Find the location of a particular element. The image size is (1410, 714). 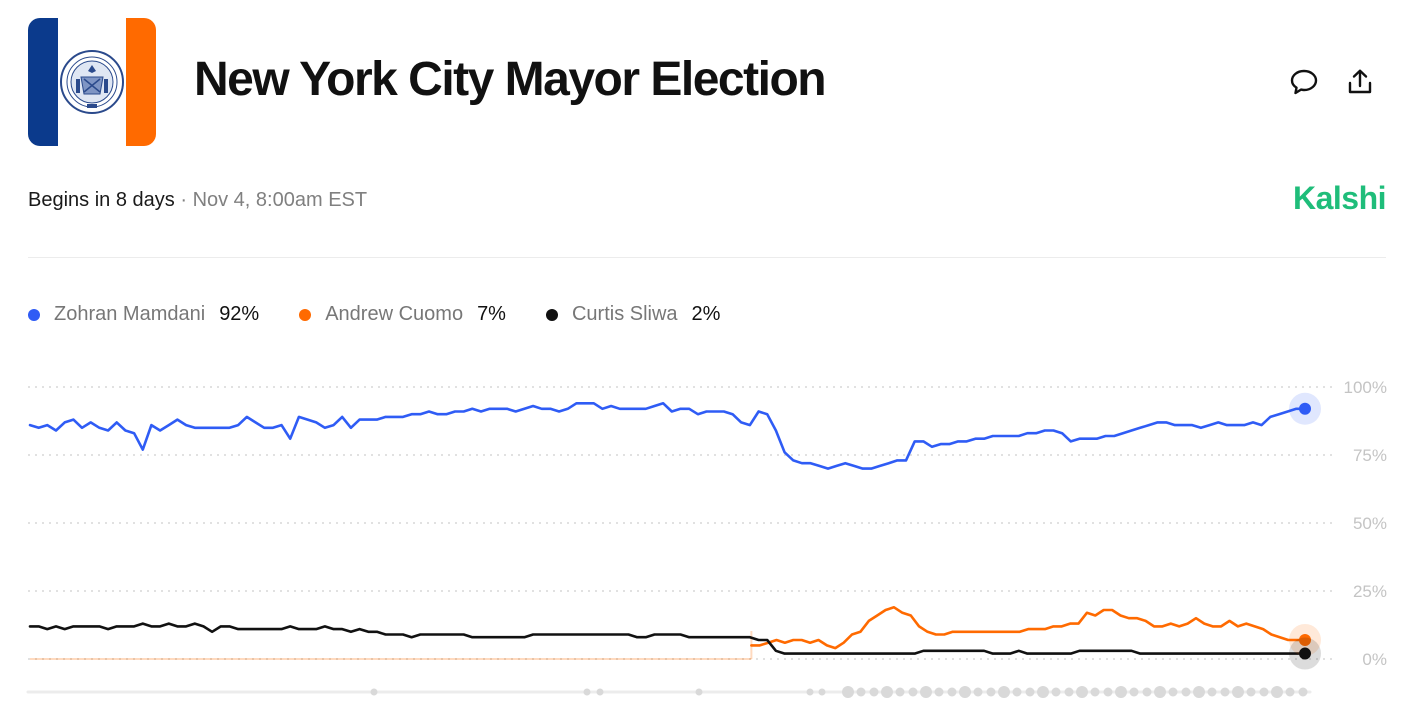

legend-item-mamdani: Zohran Mamdani 92% is located at coordinates (143, 314).